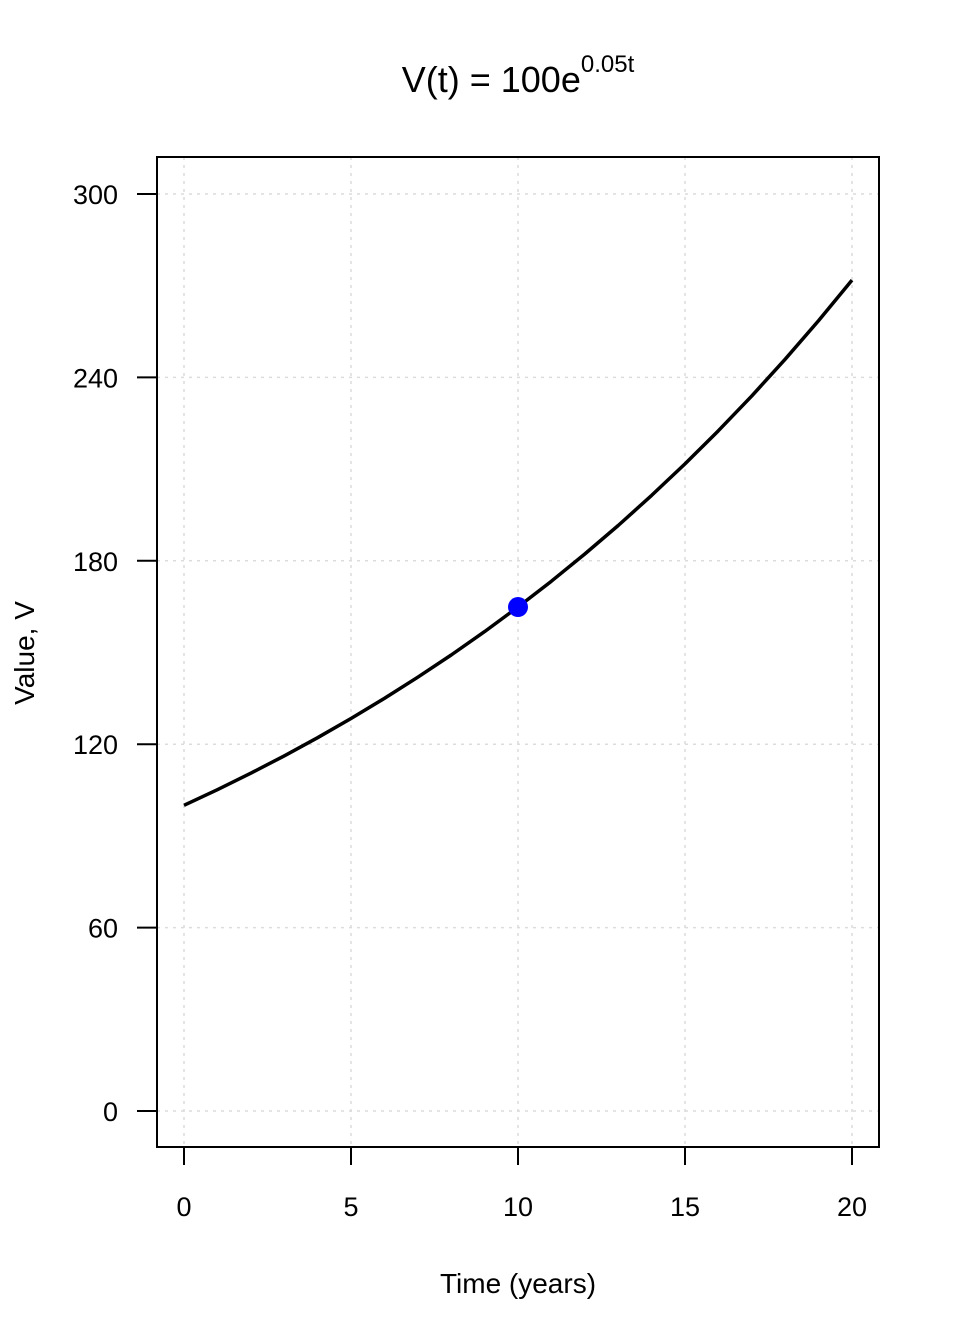 The height and width of the screenshot is (1344, 960). What do you see at coordinates (95, 745) in the screenshot?
I see `y-tick-label: 120` at bounding box center [95, 745].